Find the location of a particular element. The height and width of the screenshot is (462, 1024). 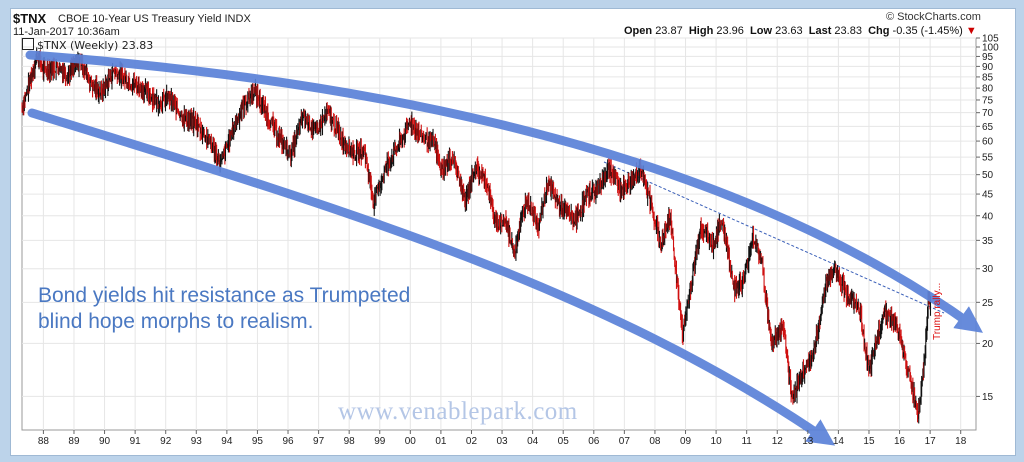

high-value: 23.96 is located at coordinates (730, 31).